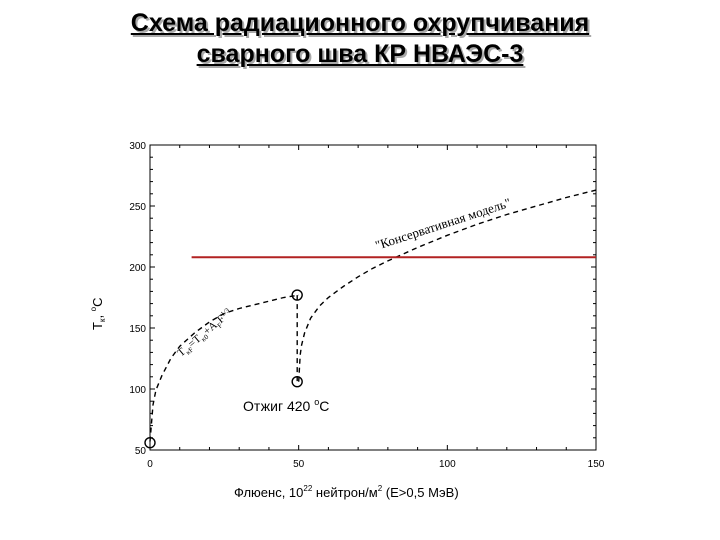  What do you see at coordinates (205, 338) in the screenshot?
I see `formula-part-tk0-sub: к0` at bounding box center [205, 338].